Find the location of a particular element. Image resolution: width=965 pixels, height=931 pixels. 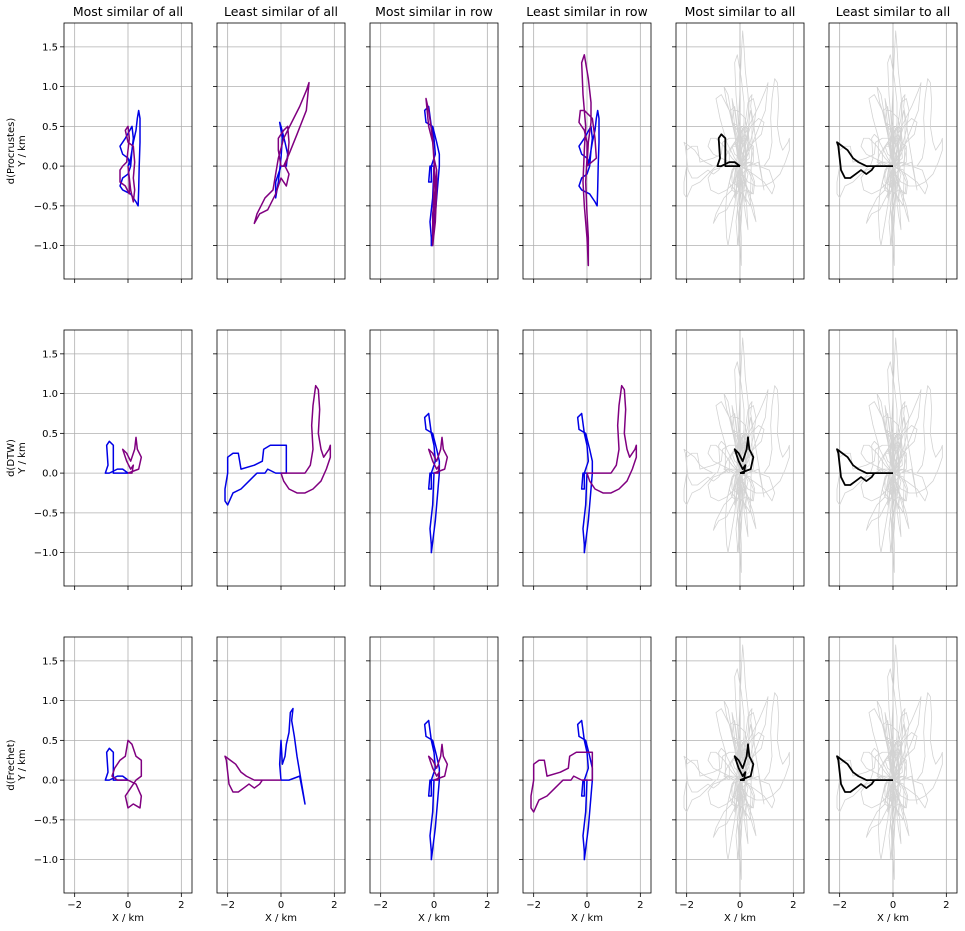

ytick-label-r1c1-5: 1.5 is located at coordinates (50, 47).